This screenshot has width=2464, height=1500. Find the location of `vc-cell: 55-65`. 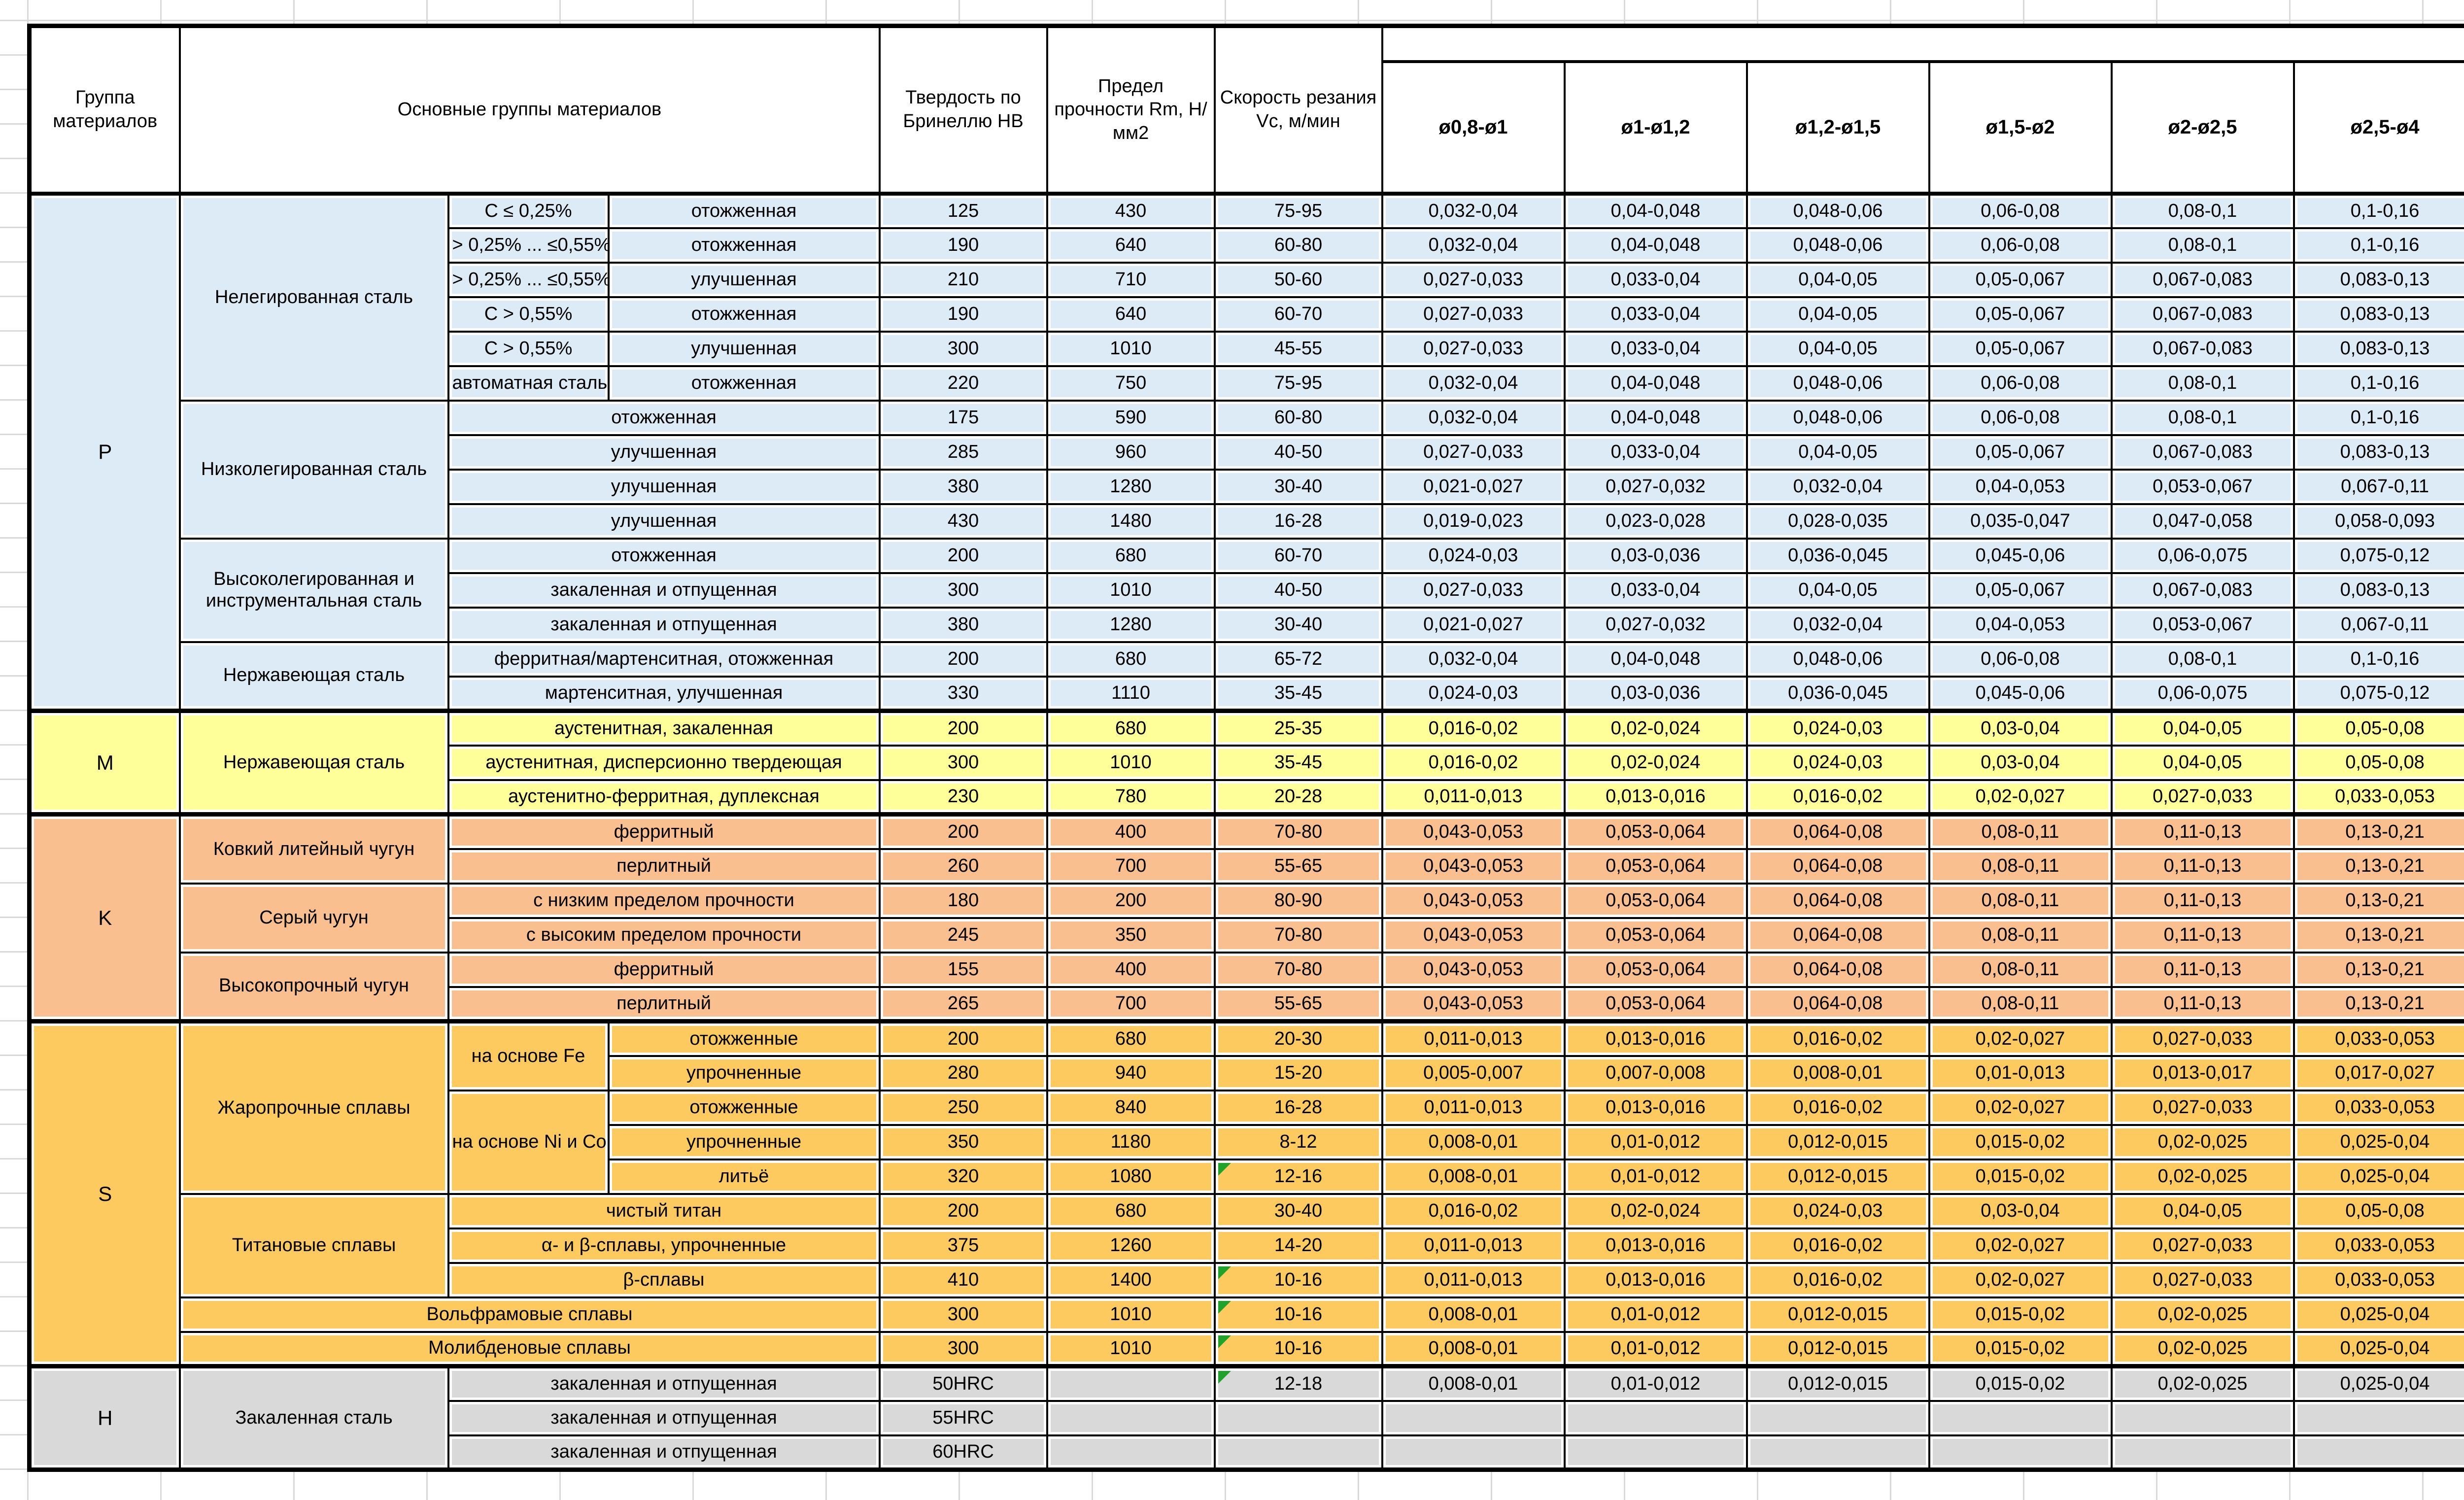

vc-cell: 55-65 is located at coordinates (1298, 1004).